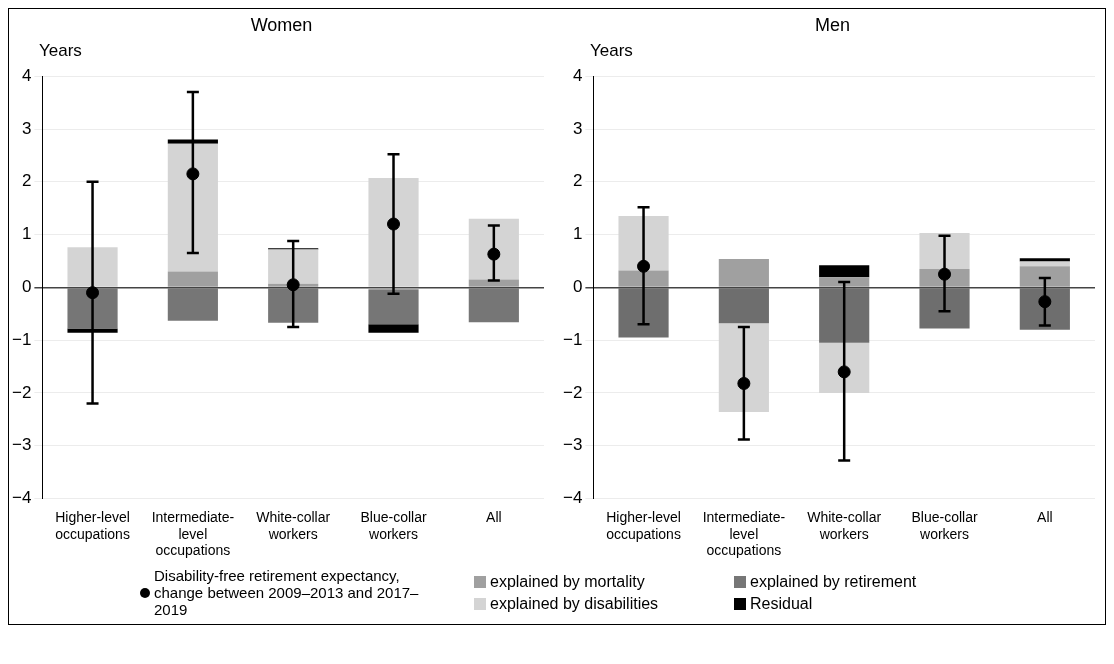 The image size is (1114, 664). What do you see at coordinates (287, 592) in the screenshot?
I see `legend-label: Disability-free retirement expectancy, change between 2009–2013 and 2017–2019` at bounding box center [287, 592].